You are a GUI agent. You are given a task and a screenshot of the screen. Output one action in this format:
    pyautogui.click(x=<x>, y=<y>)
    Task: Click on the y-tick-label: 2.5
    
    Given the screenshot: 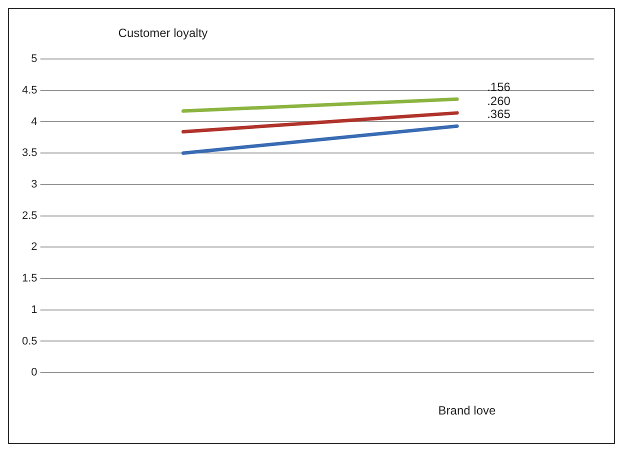 What is the action you would take?
    pyautogui.click(x=30, y=216)
    